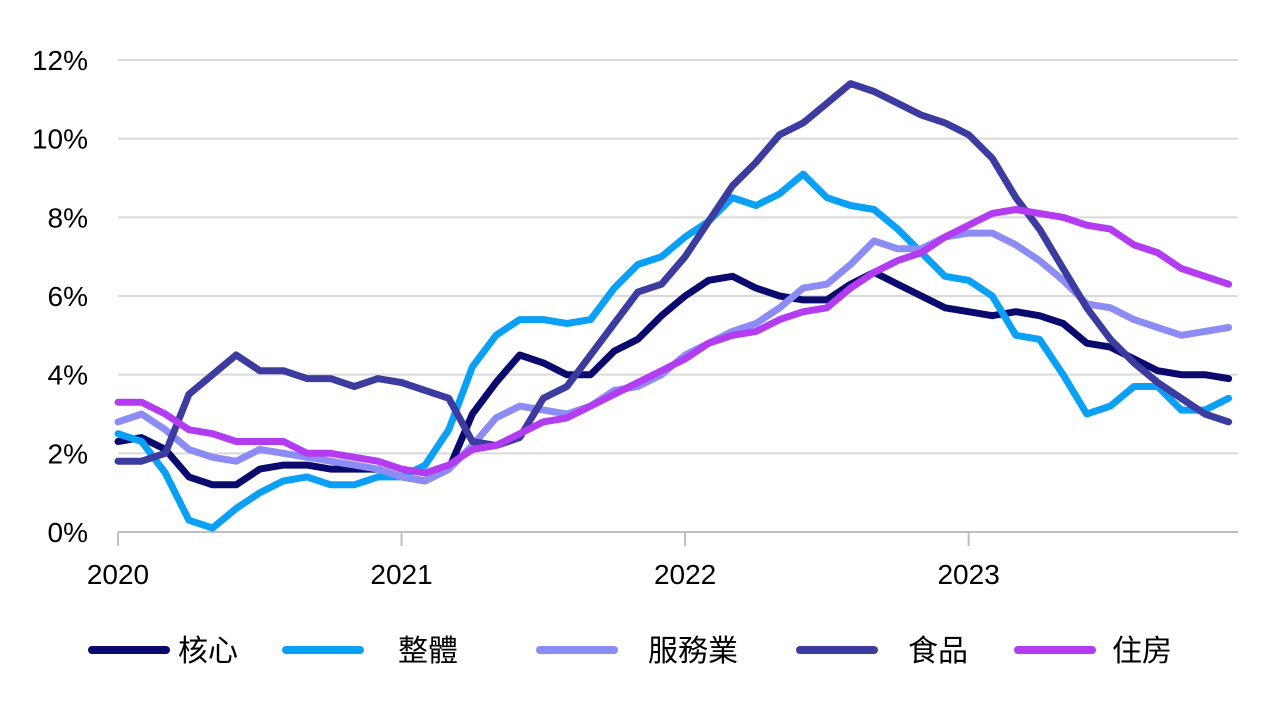 This screenshot has width=1280, height=720. I want to click on legend-label-services: 服務業, so click(693, 651).